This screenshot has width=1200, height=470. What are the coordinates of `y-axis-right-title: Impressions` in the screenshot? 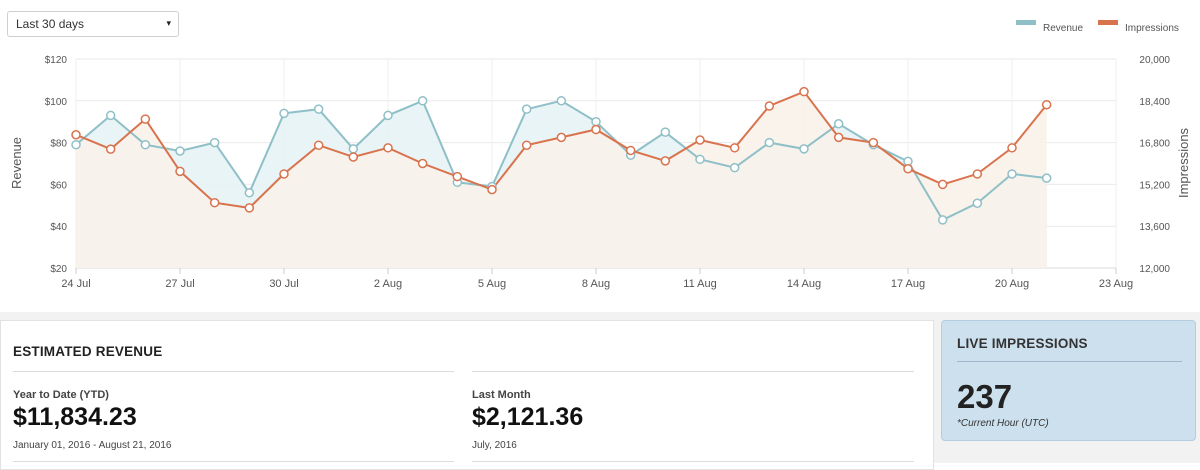 It's located at (1183, 162).